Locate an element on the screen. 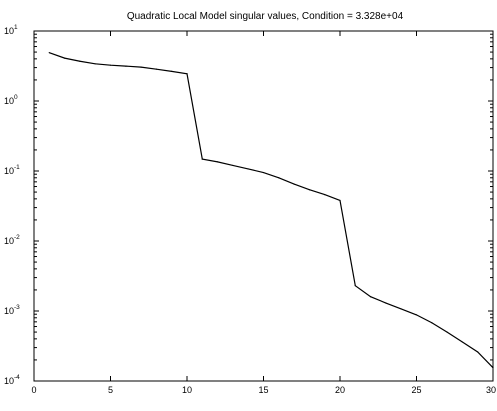 The width and height of the screenshot is (497, 411). y-tick-label: 10¹ is located at coordinates (11, 30).